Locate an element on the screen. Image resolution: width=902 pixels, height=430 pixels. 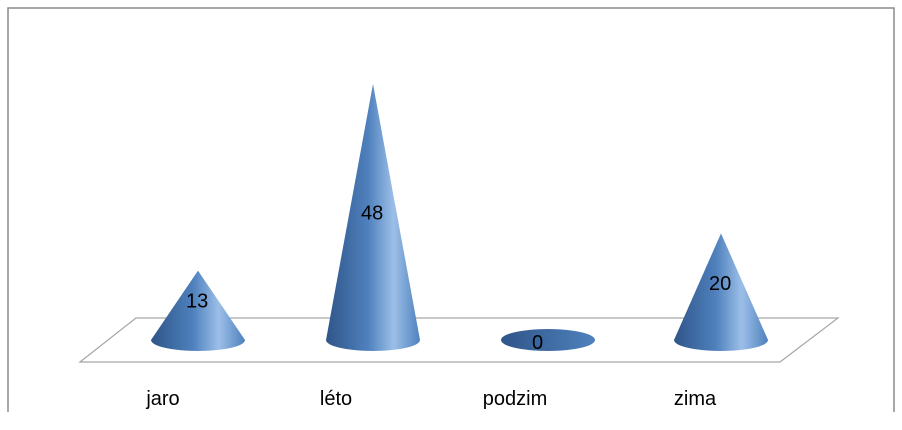
category-label-podzim: podzim is located at coordinates (515, 399).